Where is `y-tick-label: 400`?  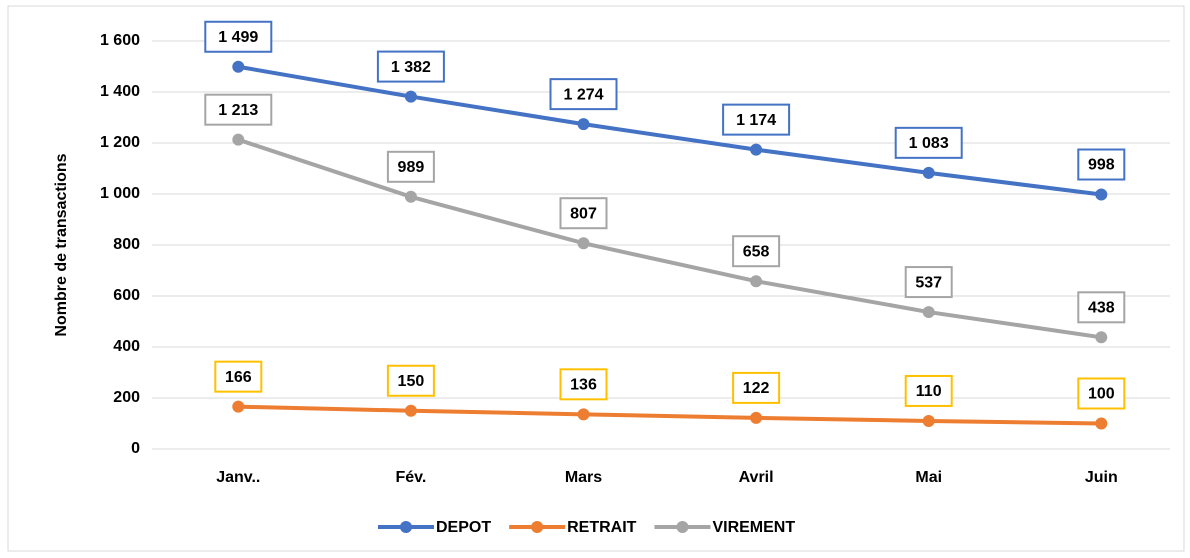 y-tick-label: 400 is located at coordinates (126, 346).